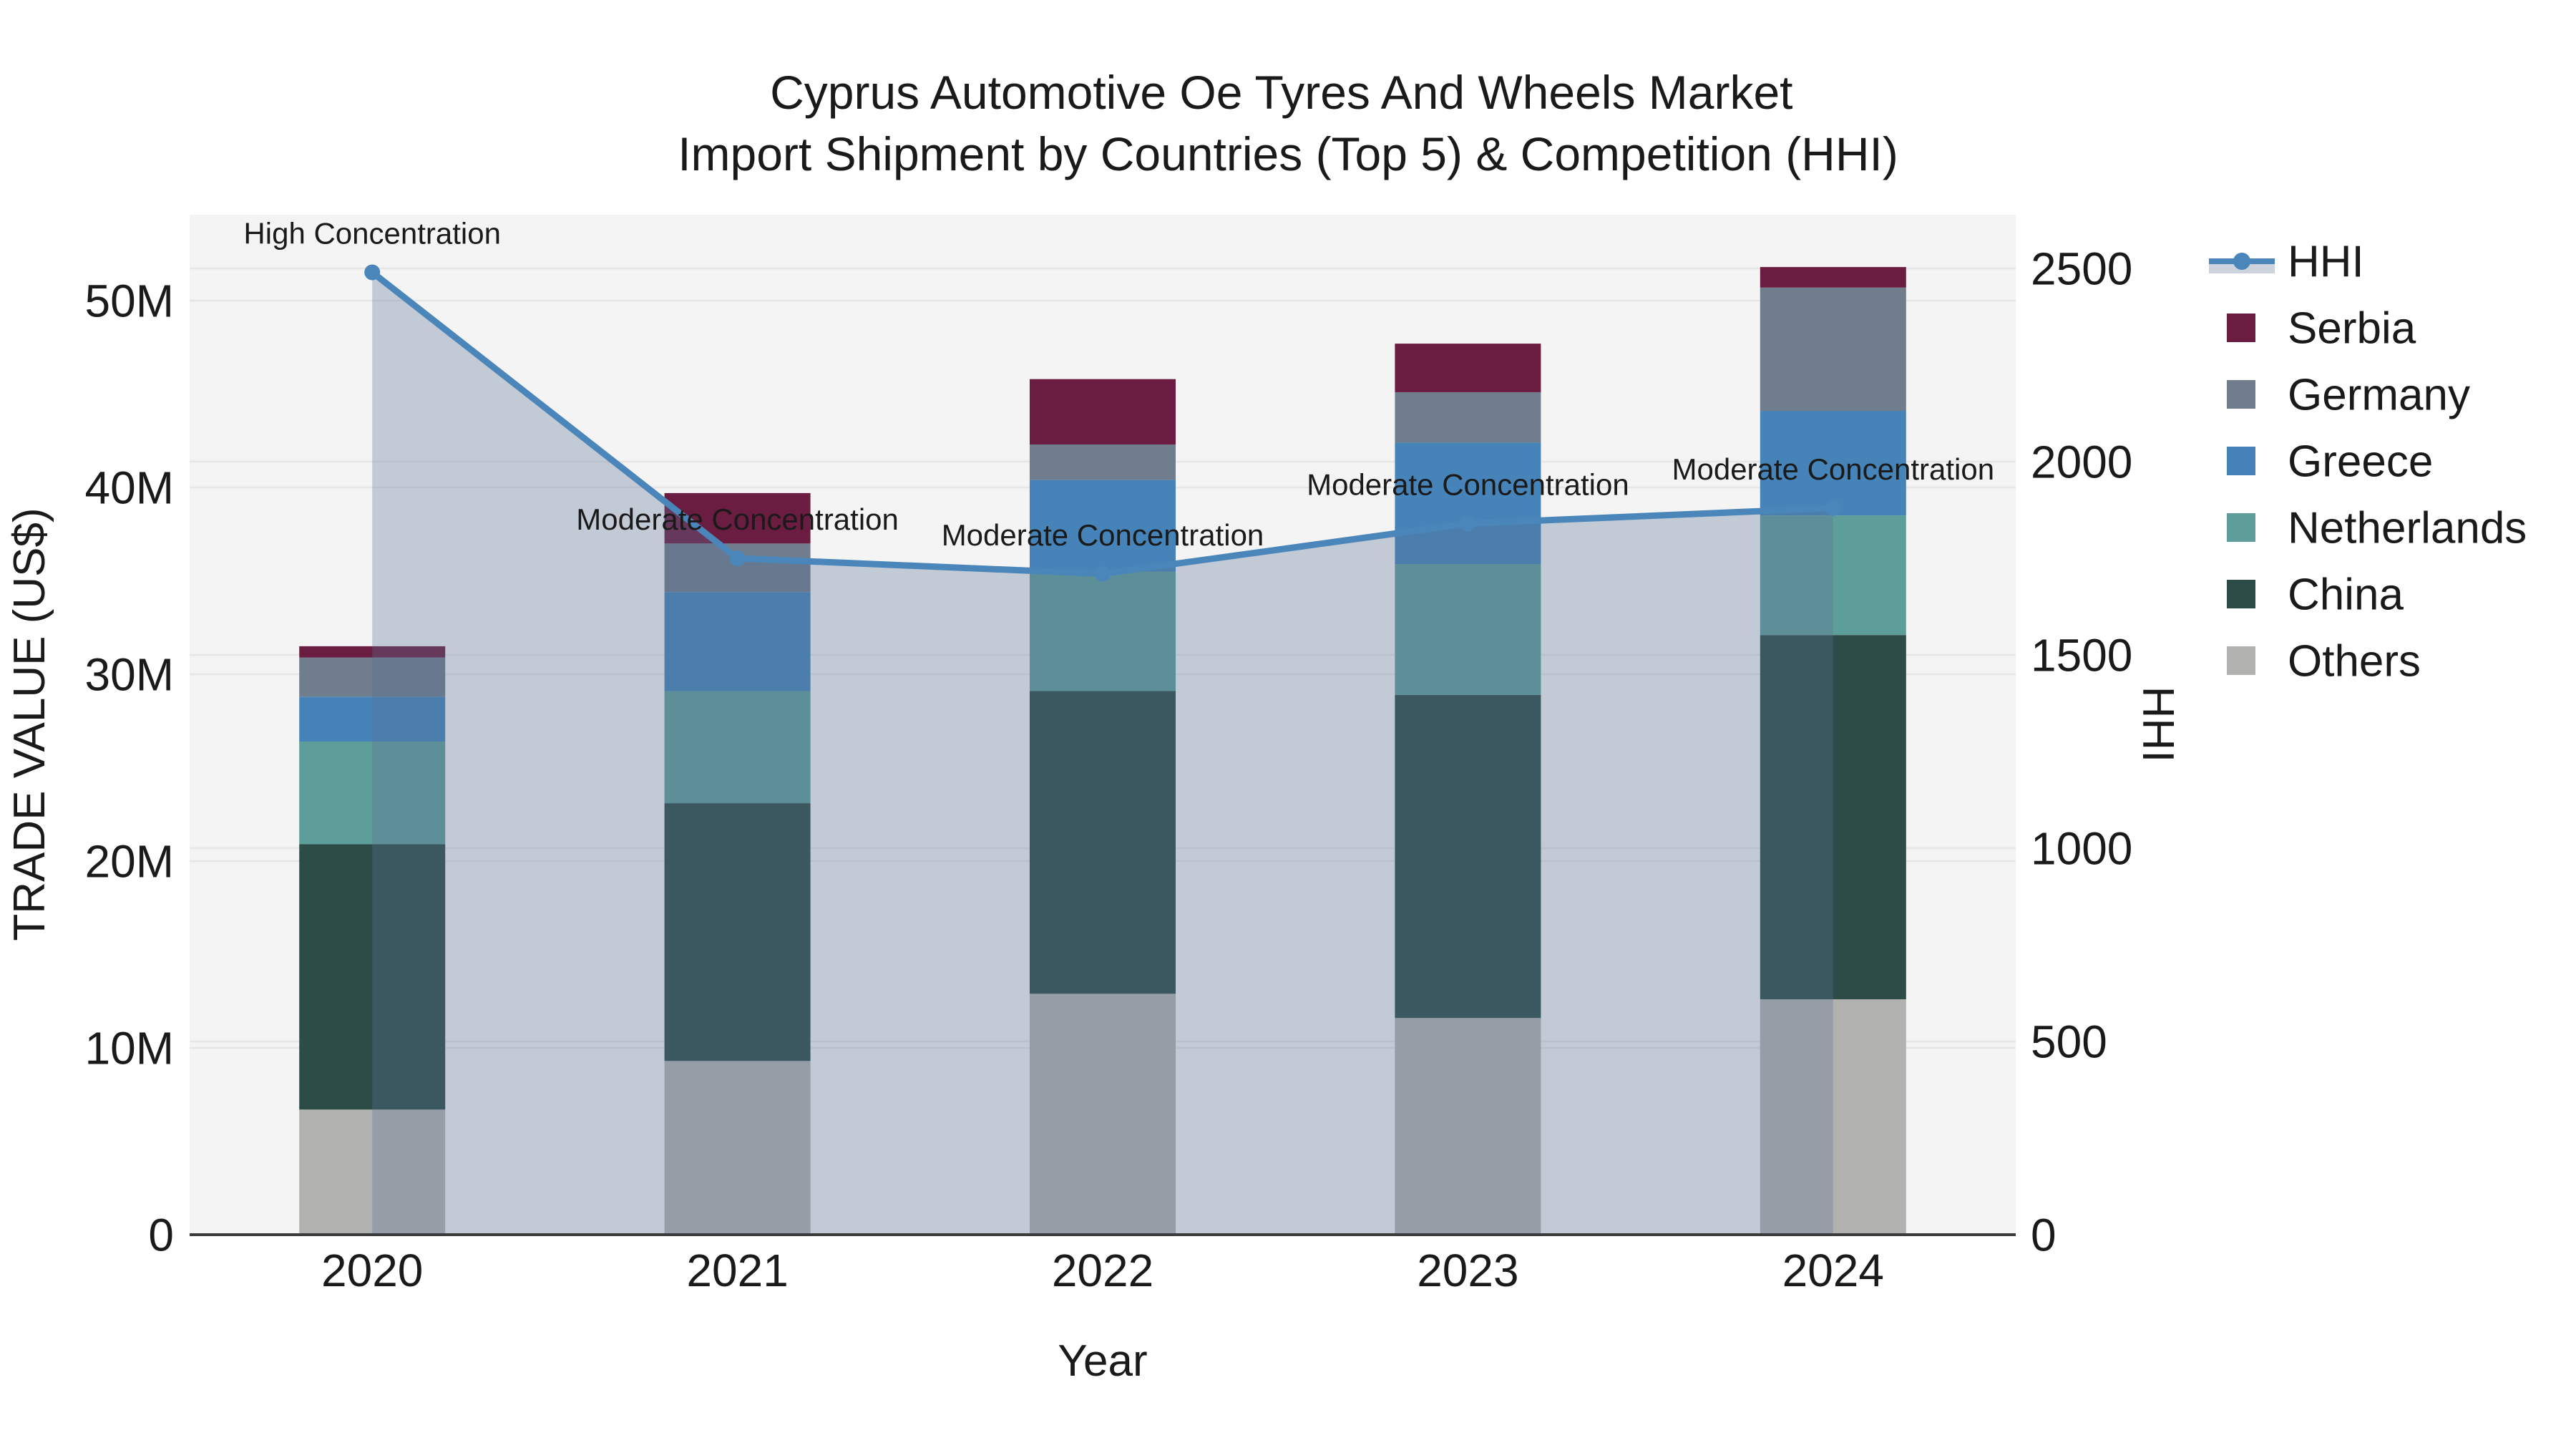 This screenshot has width=2576, height=1453. What do you see at coordinates (1833, 575) in the screenshot?
I see `bar-segment-netherlands-2024` at bounding box center [1833, 575].